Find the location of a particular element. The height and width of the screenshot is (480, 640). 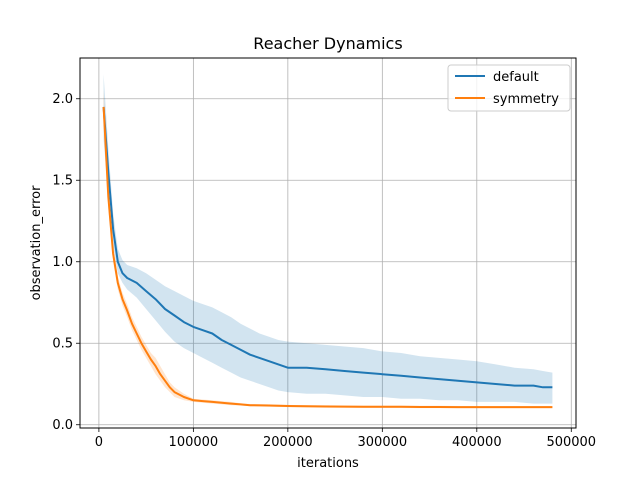

y-tick-label: 2.0 is located at coordinates (62, 99).